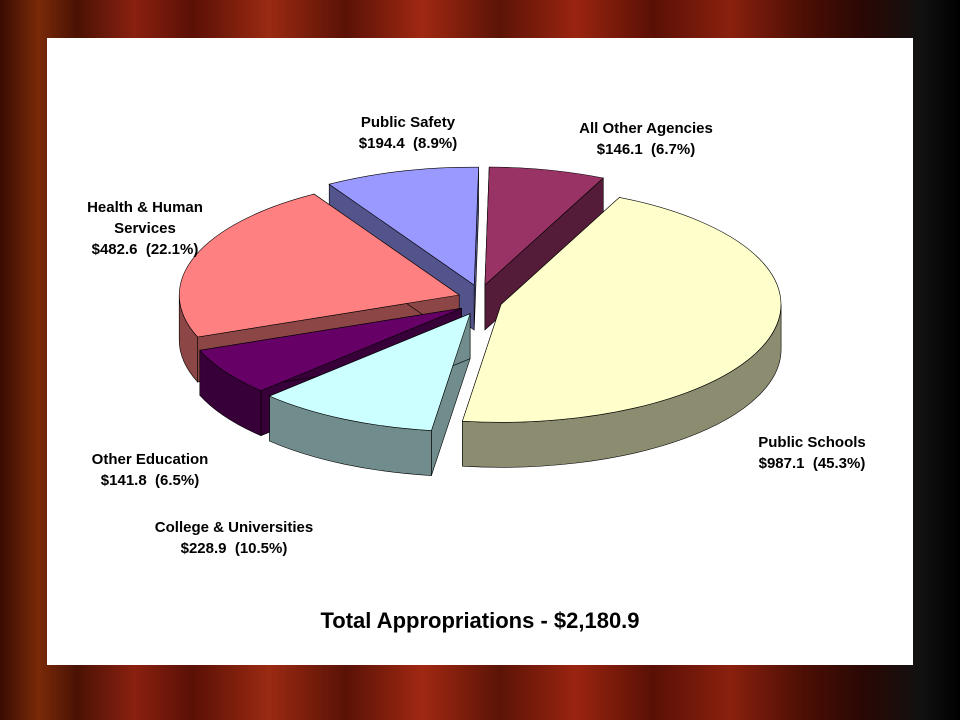 The image size is (960, 720). Describe the element at coordinates (812, 453) in the screenshot. I see `slice-label: Public Schools $987.1 (45.3%)` at that location.